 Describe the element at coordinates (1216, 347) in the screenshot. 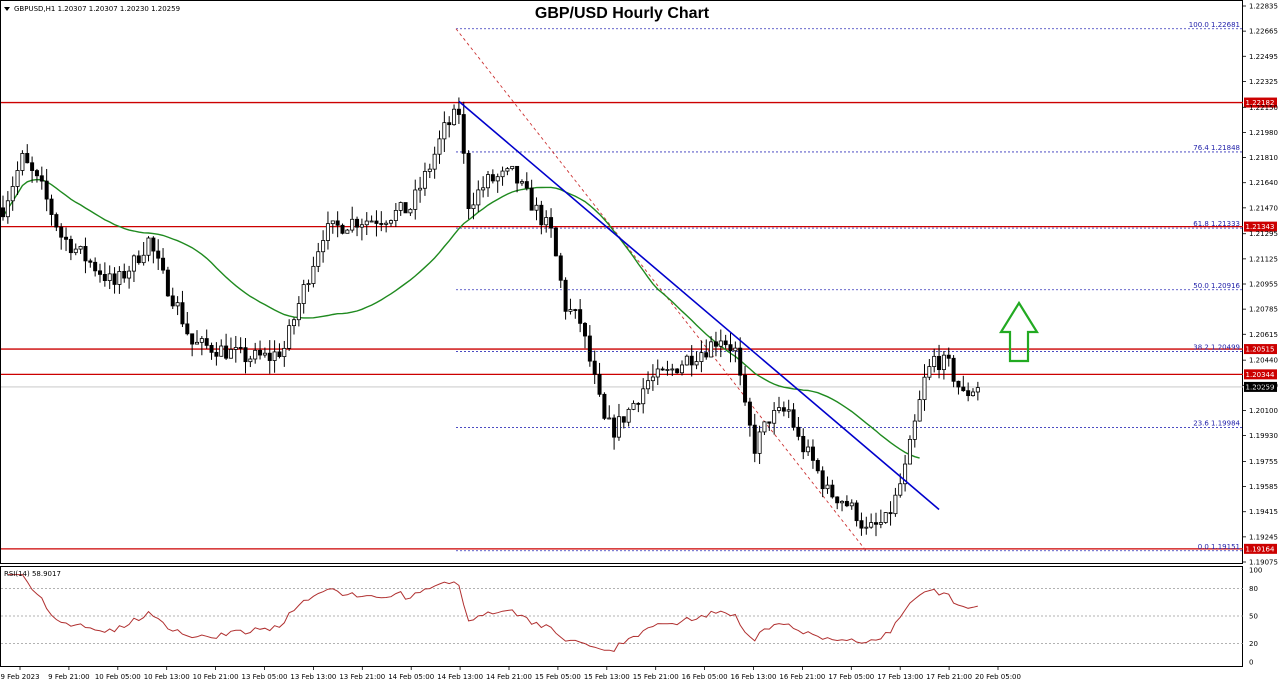

I see `fib-level-label: 38.2 1.20499` at that location.